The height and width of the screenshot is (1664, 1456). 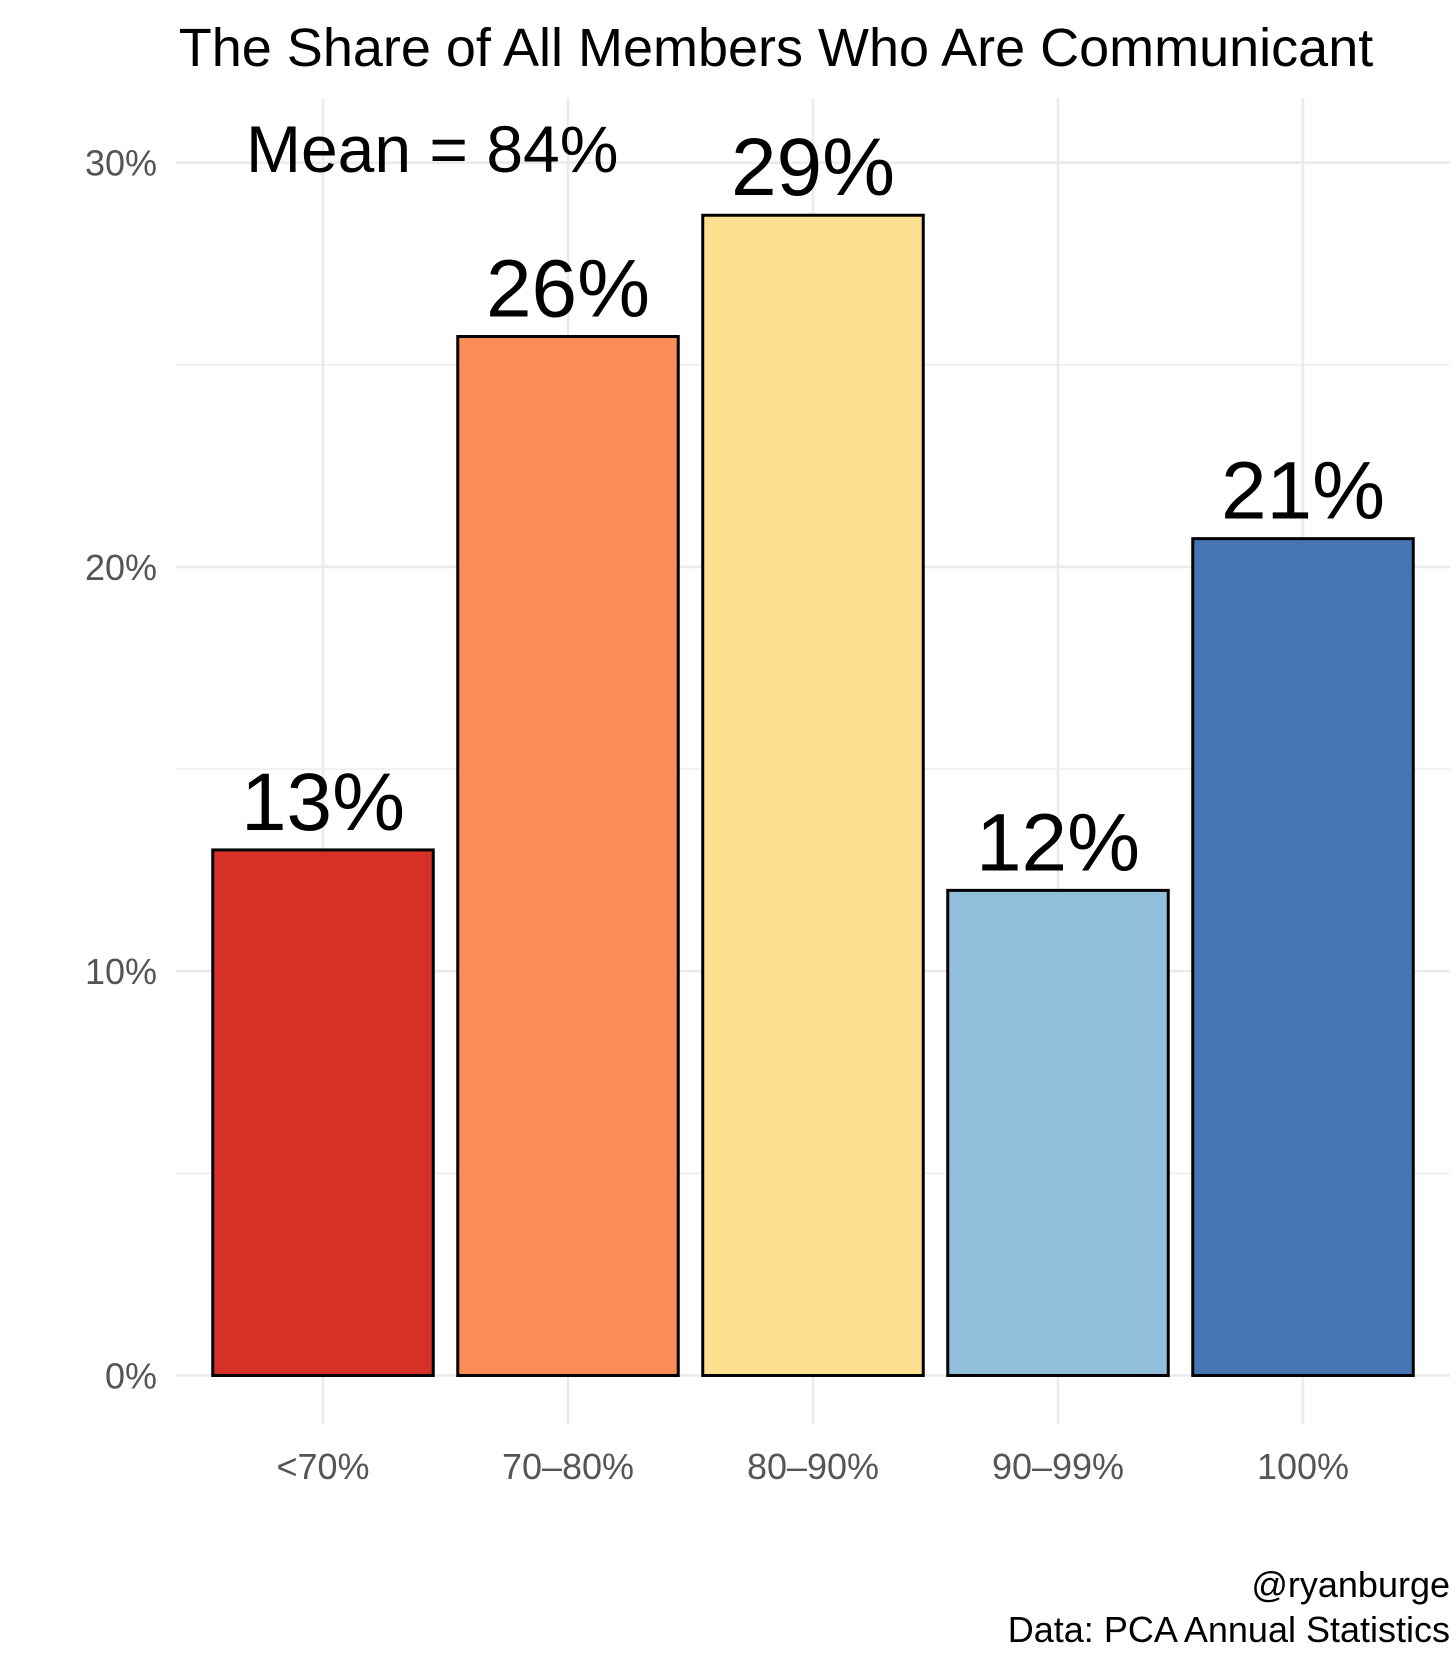 I want to click on x-tick-label: 90–99%, so click(x=1058, y=1466).